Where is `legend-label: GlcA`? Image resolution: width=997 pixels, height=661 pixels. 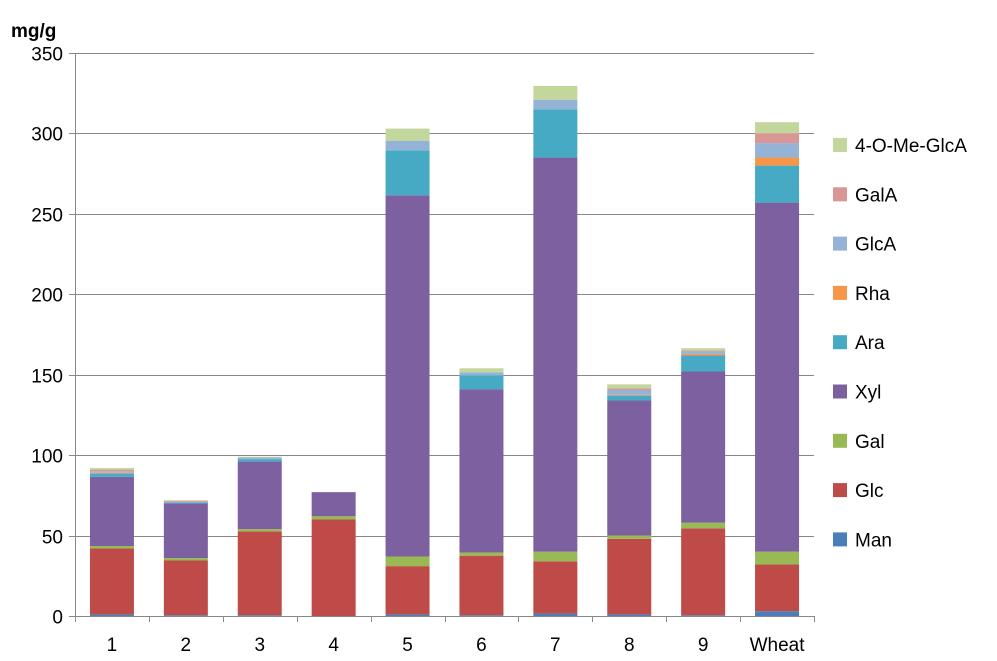 legend-label: GlcA is located at coordinates (876, 245).